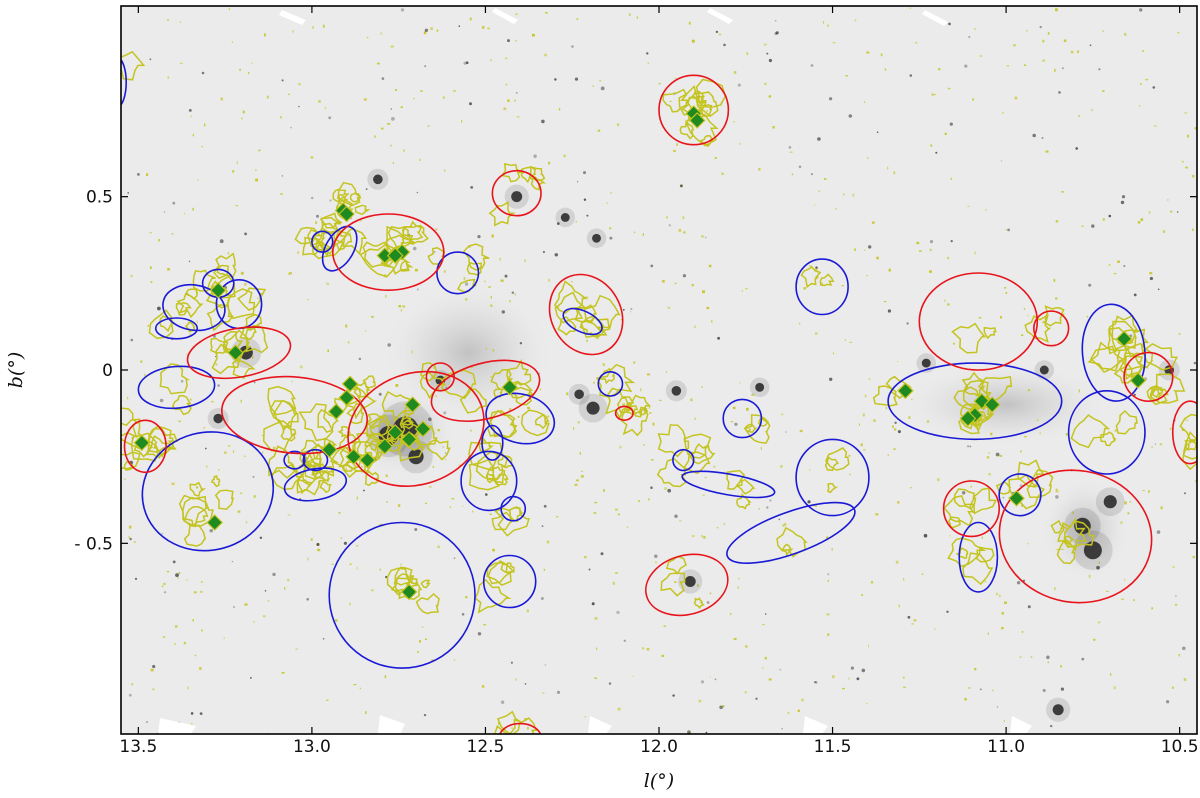 Image resolution: width=1200 pixels, height=798 pixels. I want to click on green-marker, so click(1016, 498).